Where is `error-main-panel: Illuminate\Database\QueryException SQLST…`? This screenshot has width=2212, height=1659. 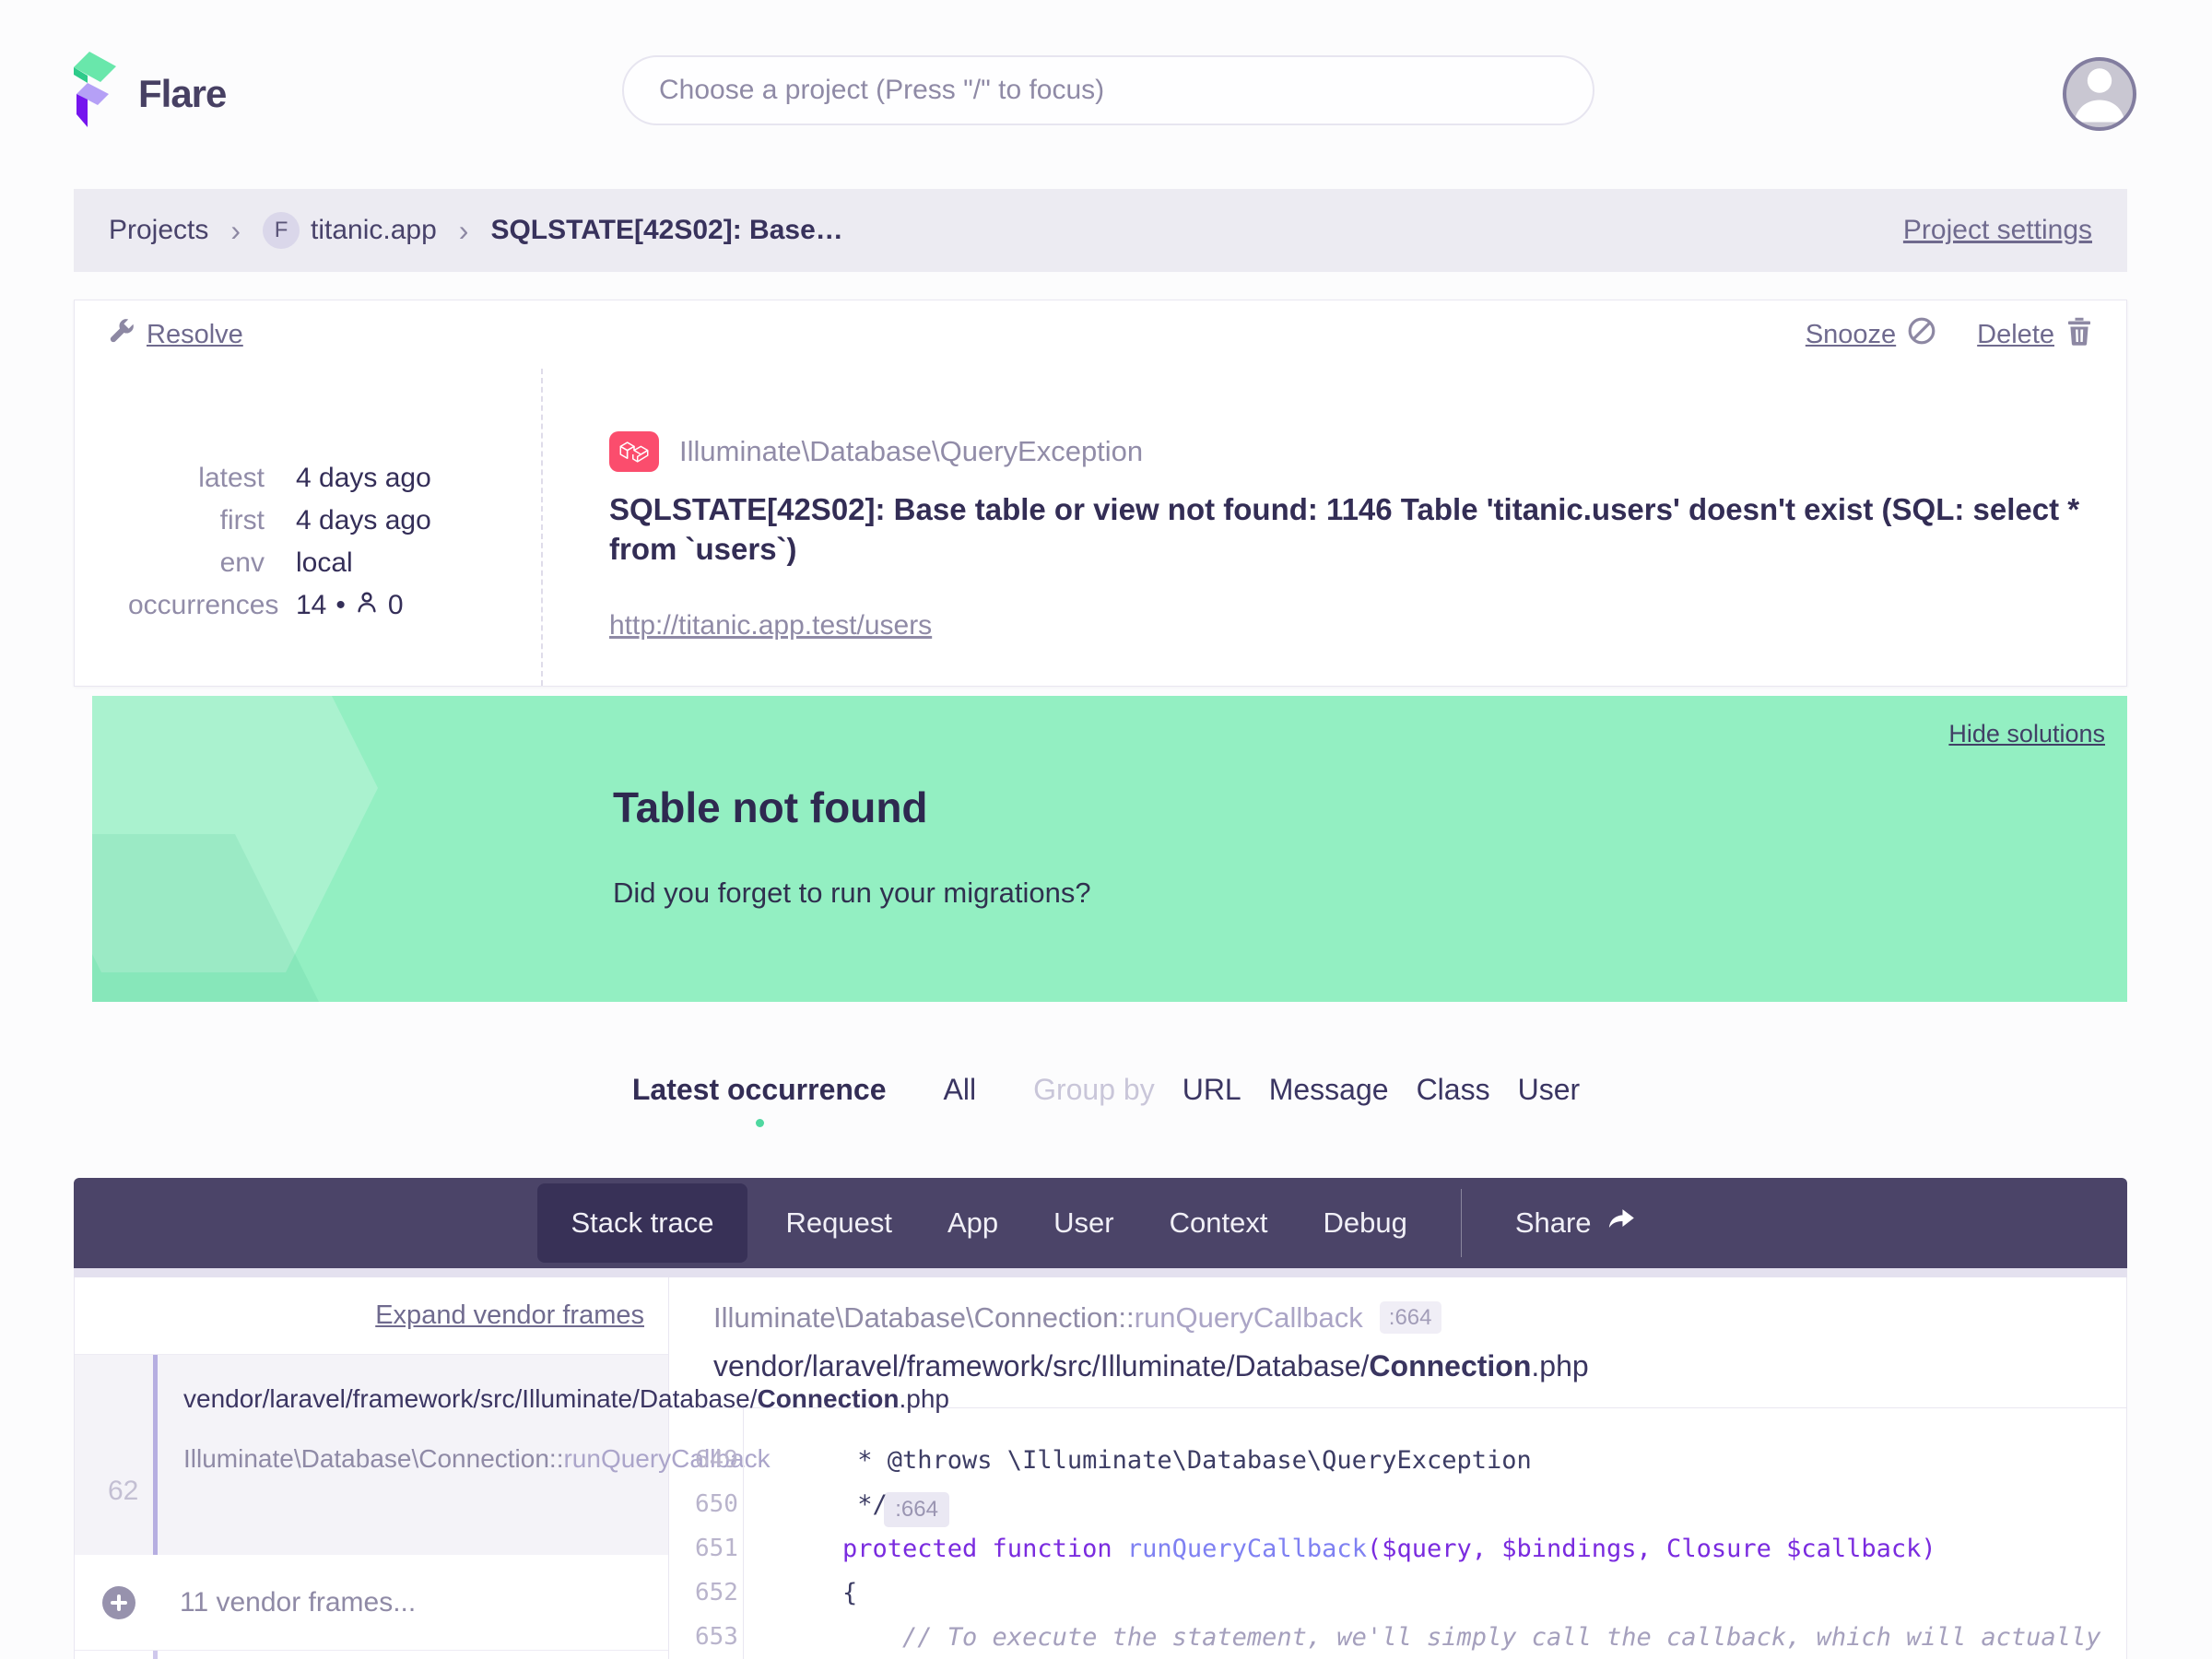 error-main-panel: Illuminate\Database\QueryException SQLST… is located at coordinates (1334, 527).